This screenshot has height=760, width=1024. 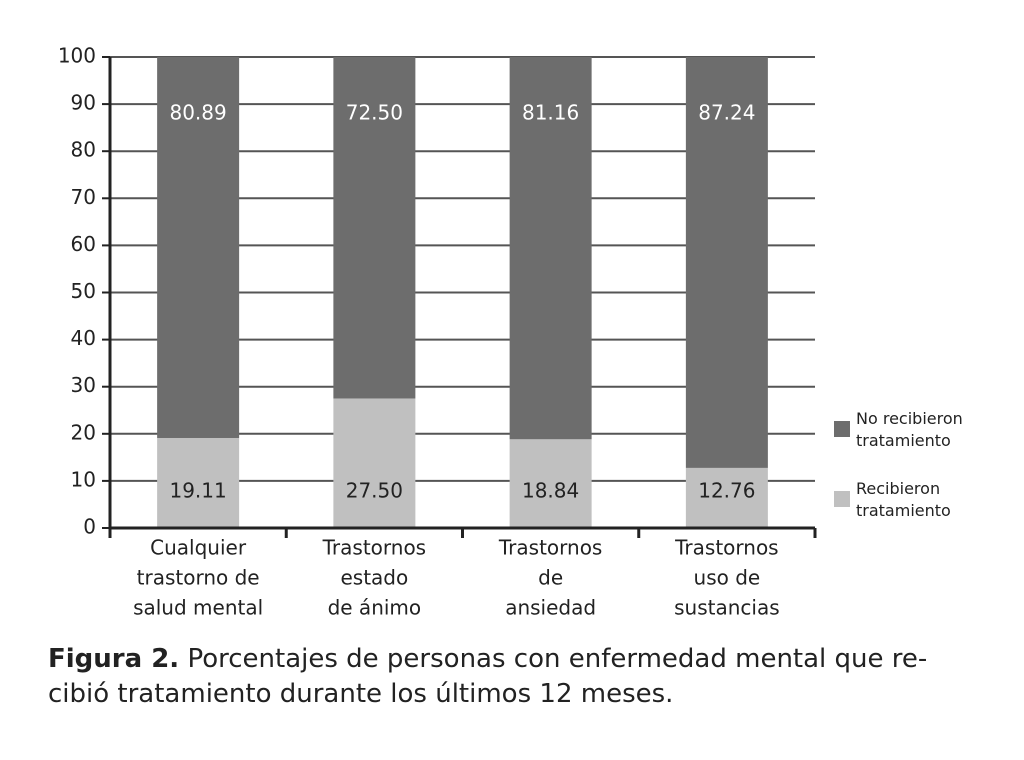 I want to click on x-tick-label: sustancias, so click(x=727, y=608).